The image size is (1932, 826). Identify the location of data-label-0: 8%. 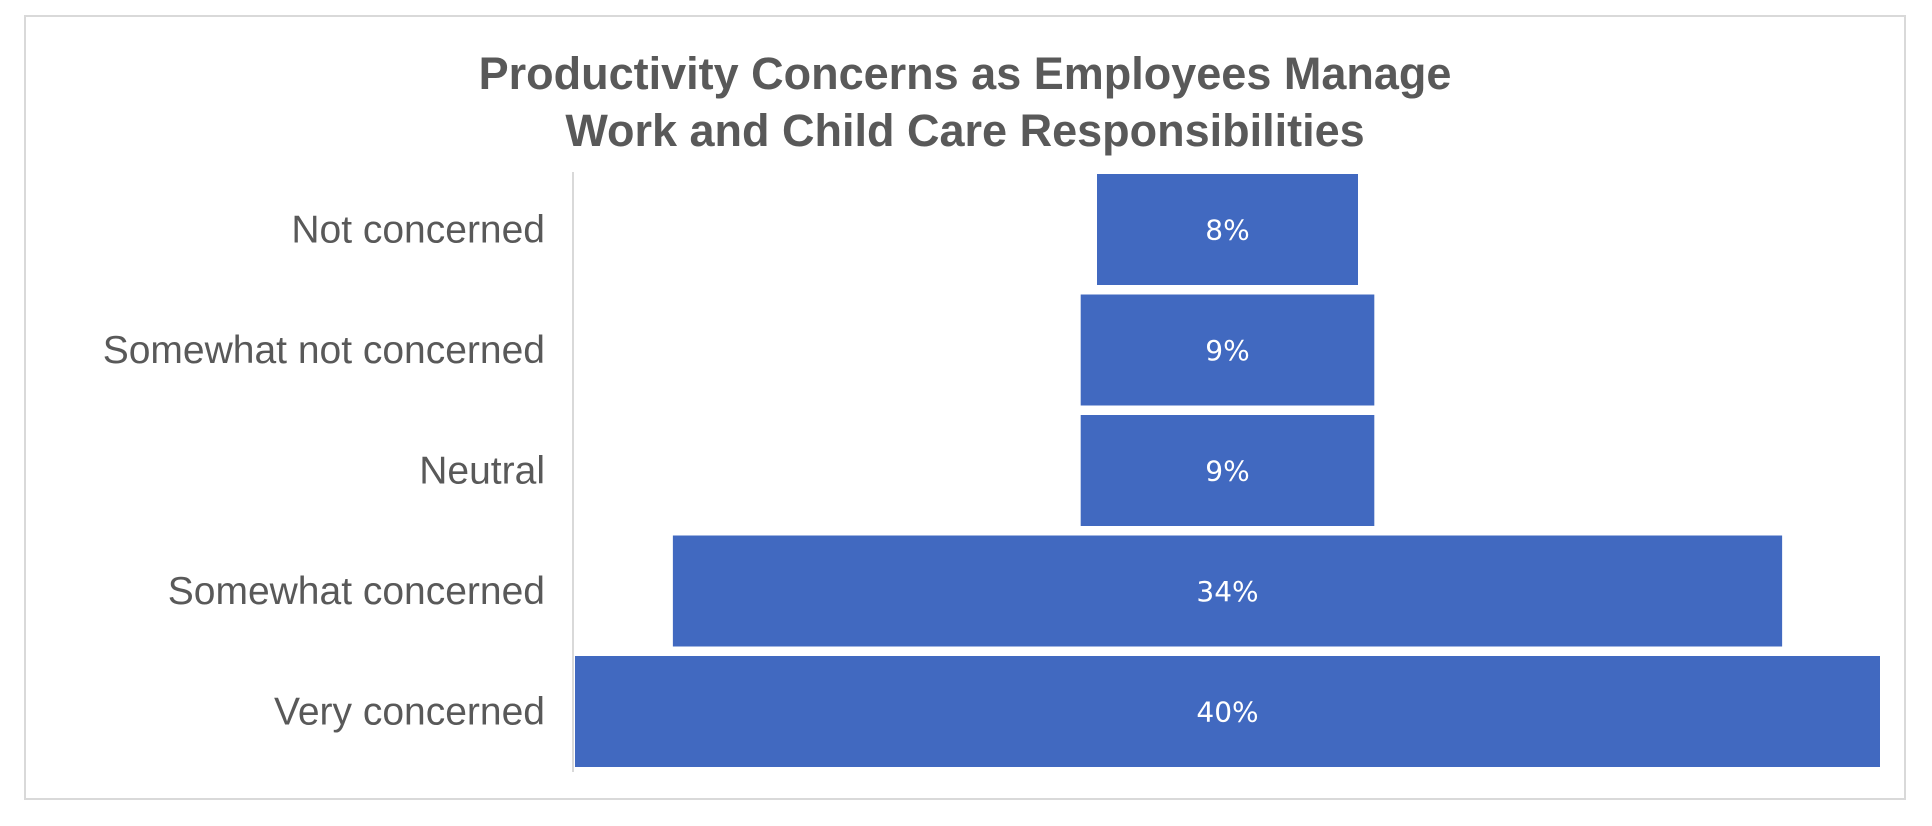
(1227, 230).